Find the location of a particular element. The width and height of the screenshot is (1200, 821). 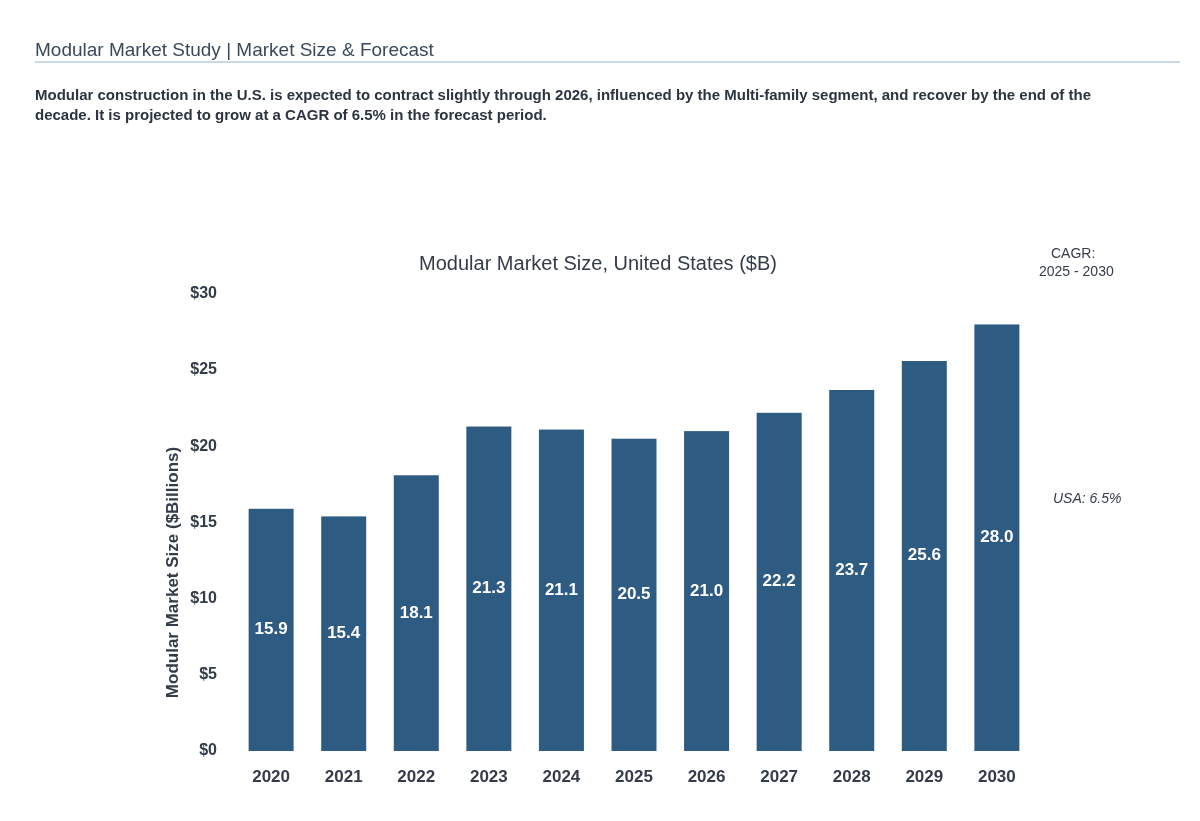

data-label: 21.1 is located at coordinates (561, 589).